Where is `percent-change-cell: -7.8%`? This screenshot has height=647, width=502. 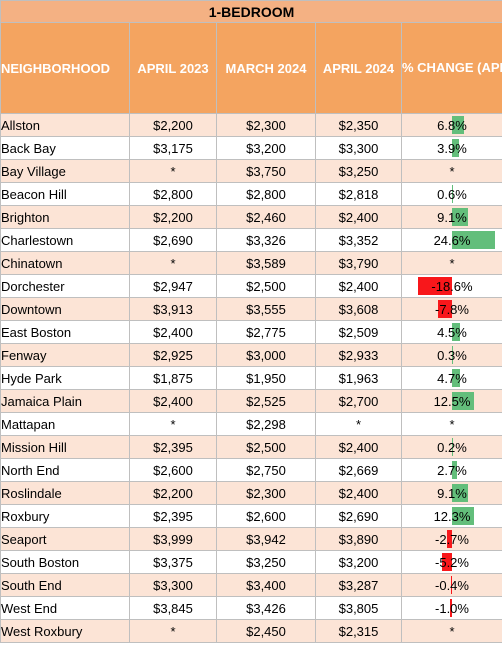
percent-change-cell: -7.8% is located at coordinates (451, 309).